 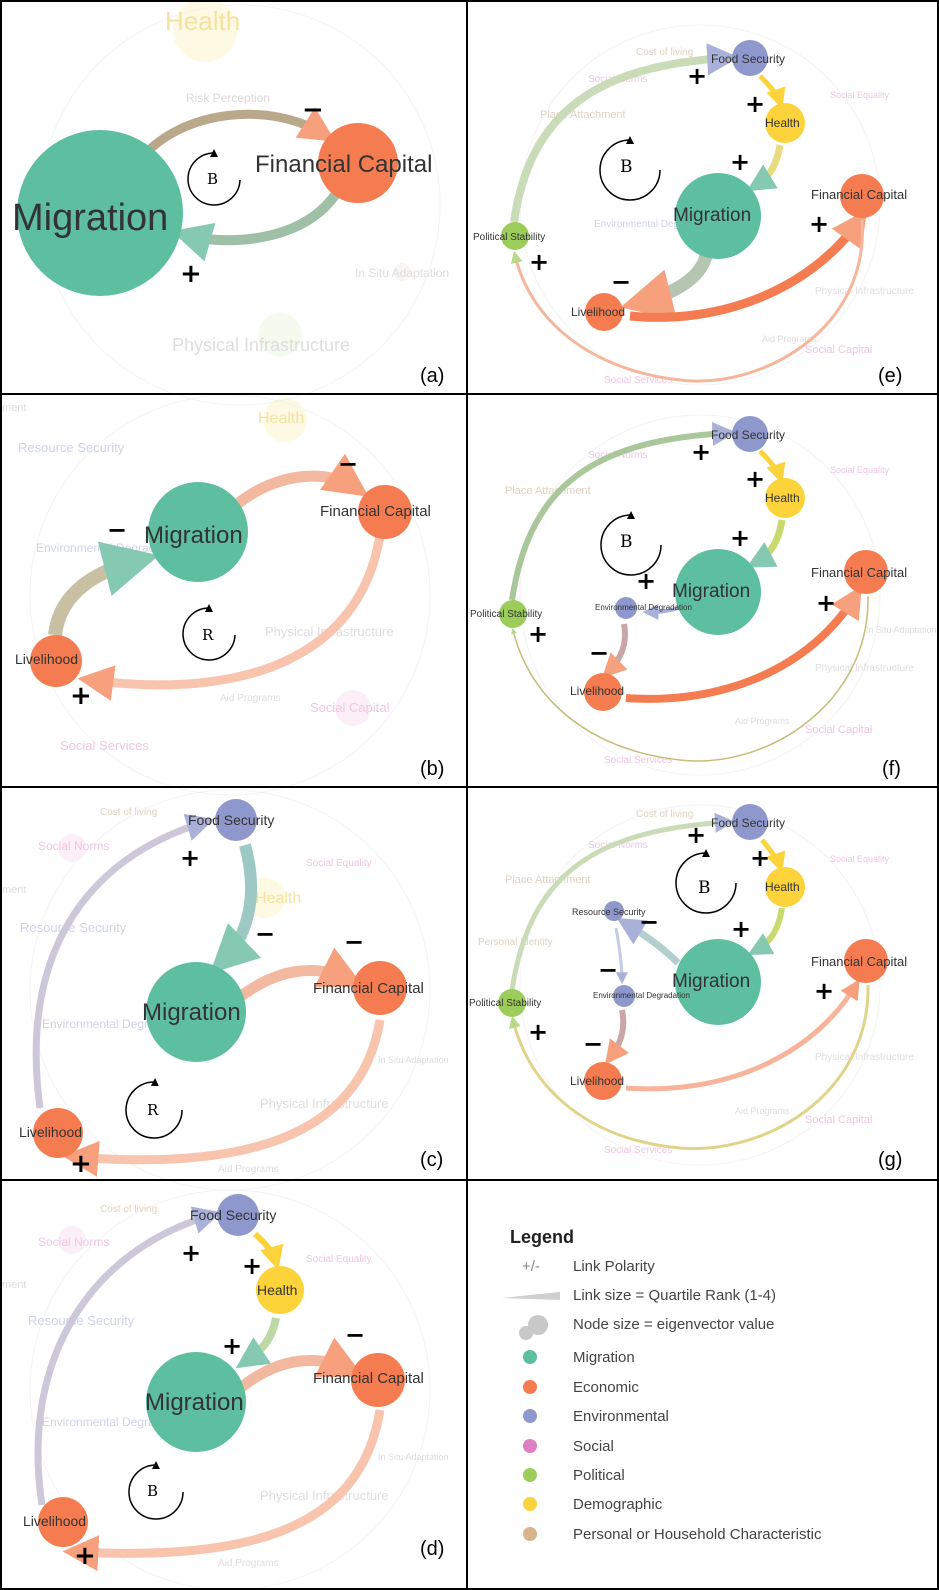 I want to click on link-environmental-degradation-to-livelihood, so click(x=617, y=1037).